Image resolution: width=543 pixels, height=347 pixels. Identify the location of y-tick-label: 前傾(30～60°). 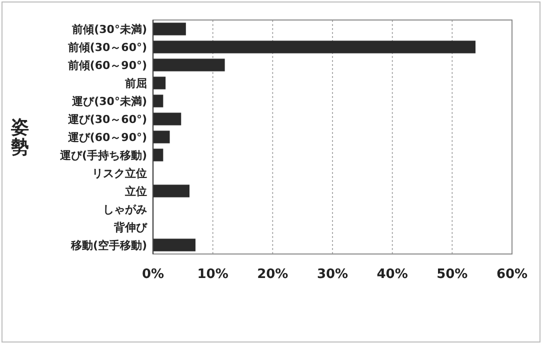
(106, 47).